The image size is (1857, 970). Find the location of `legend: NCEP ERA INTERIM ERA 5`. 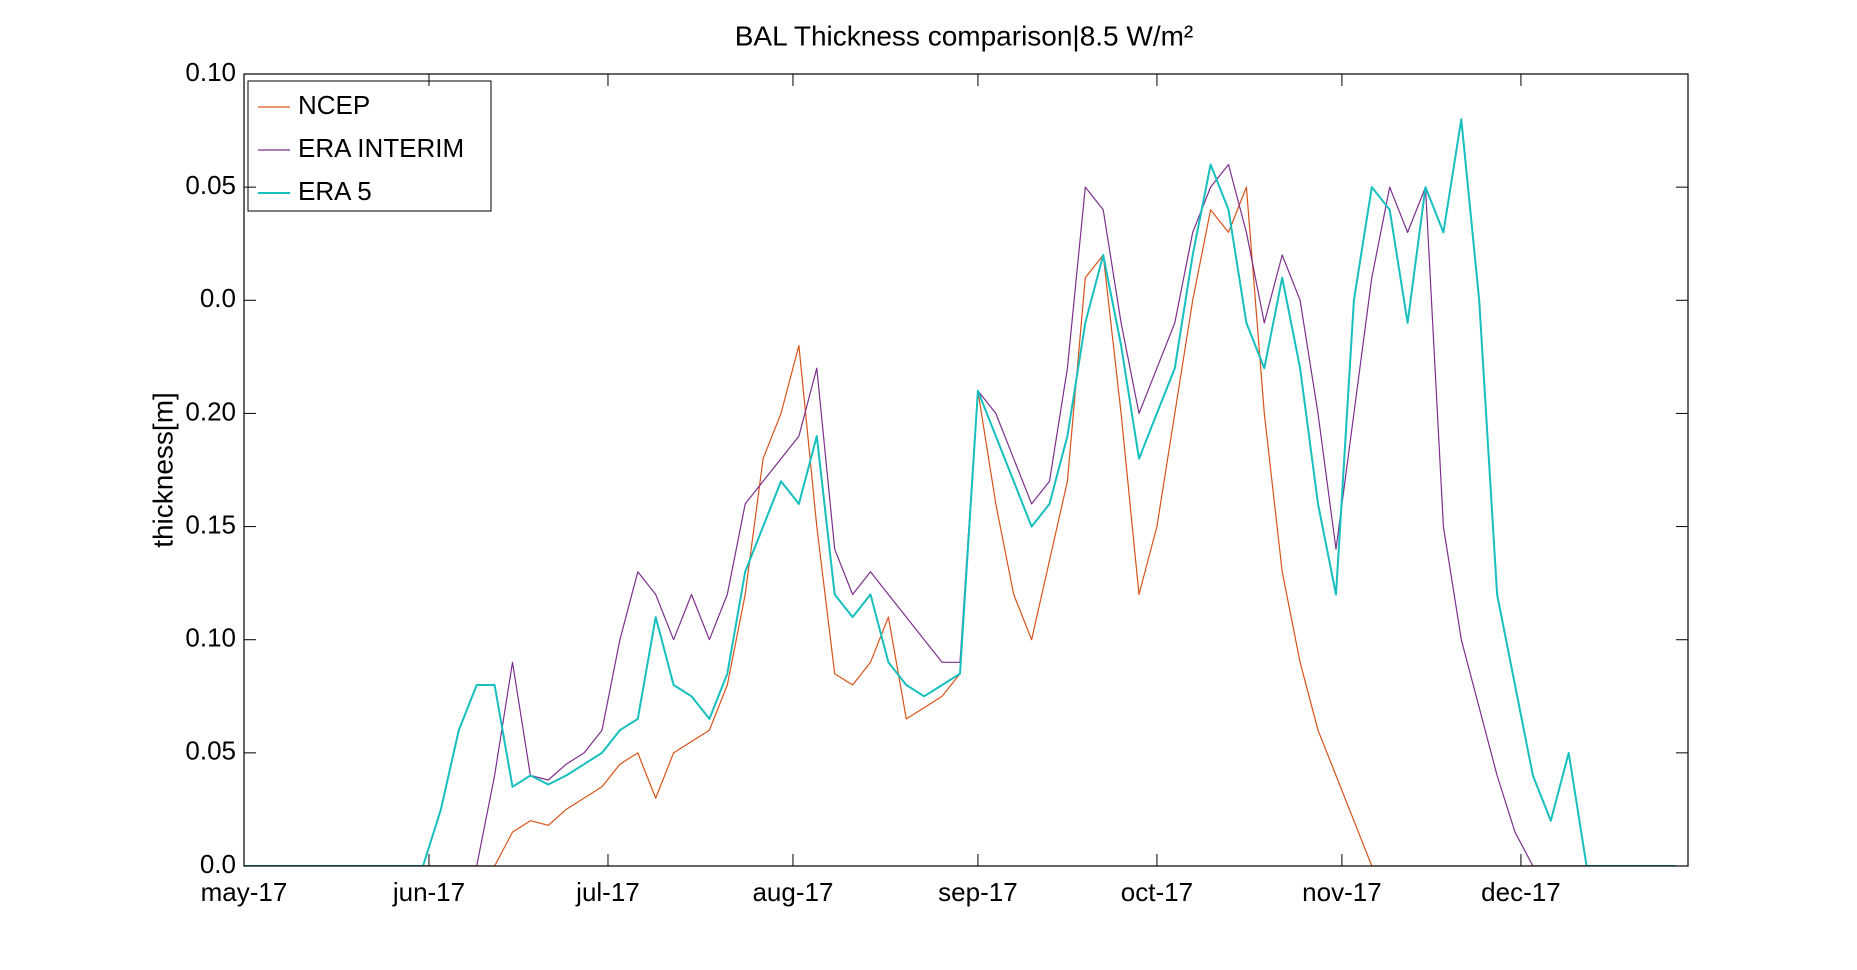

legend: NCEP ERA INTERIM ERA 5 is located at coordinates (369, 146).